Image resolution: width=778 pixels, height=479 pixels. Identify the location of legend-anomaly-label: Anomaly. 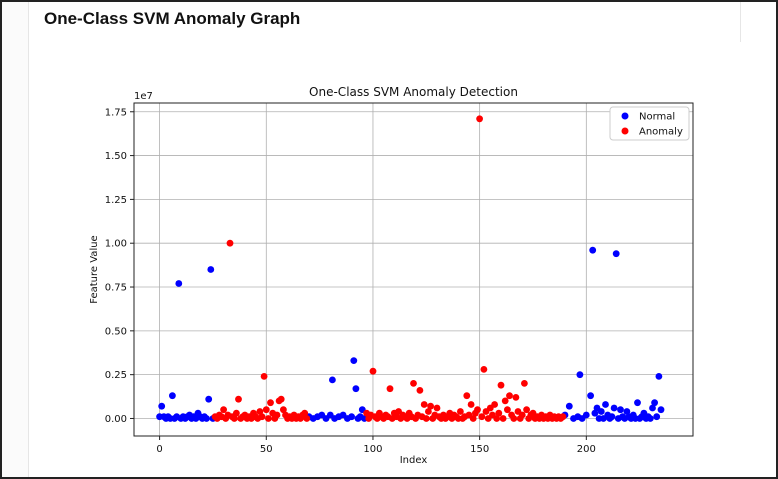
(661, 132).